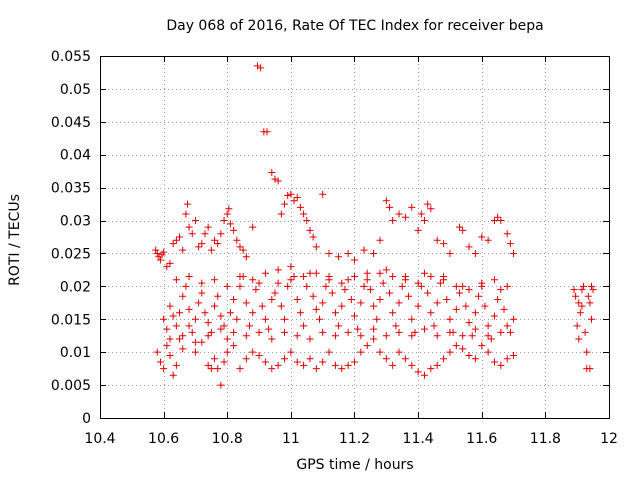 This screenshot has height=480, width=640. What do you see at coordinates (71, 254) in the screenshot?
I see `y-tick-label: 0.025` at bounding box center [71, 254].